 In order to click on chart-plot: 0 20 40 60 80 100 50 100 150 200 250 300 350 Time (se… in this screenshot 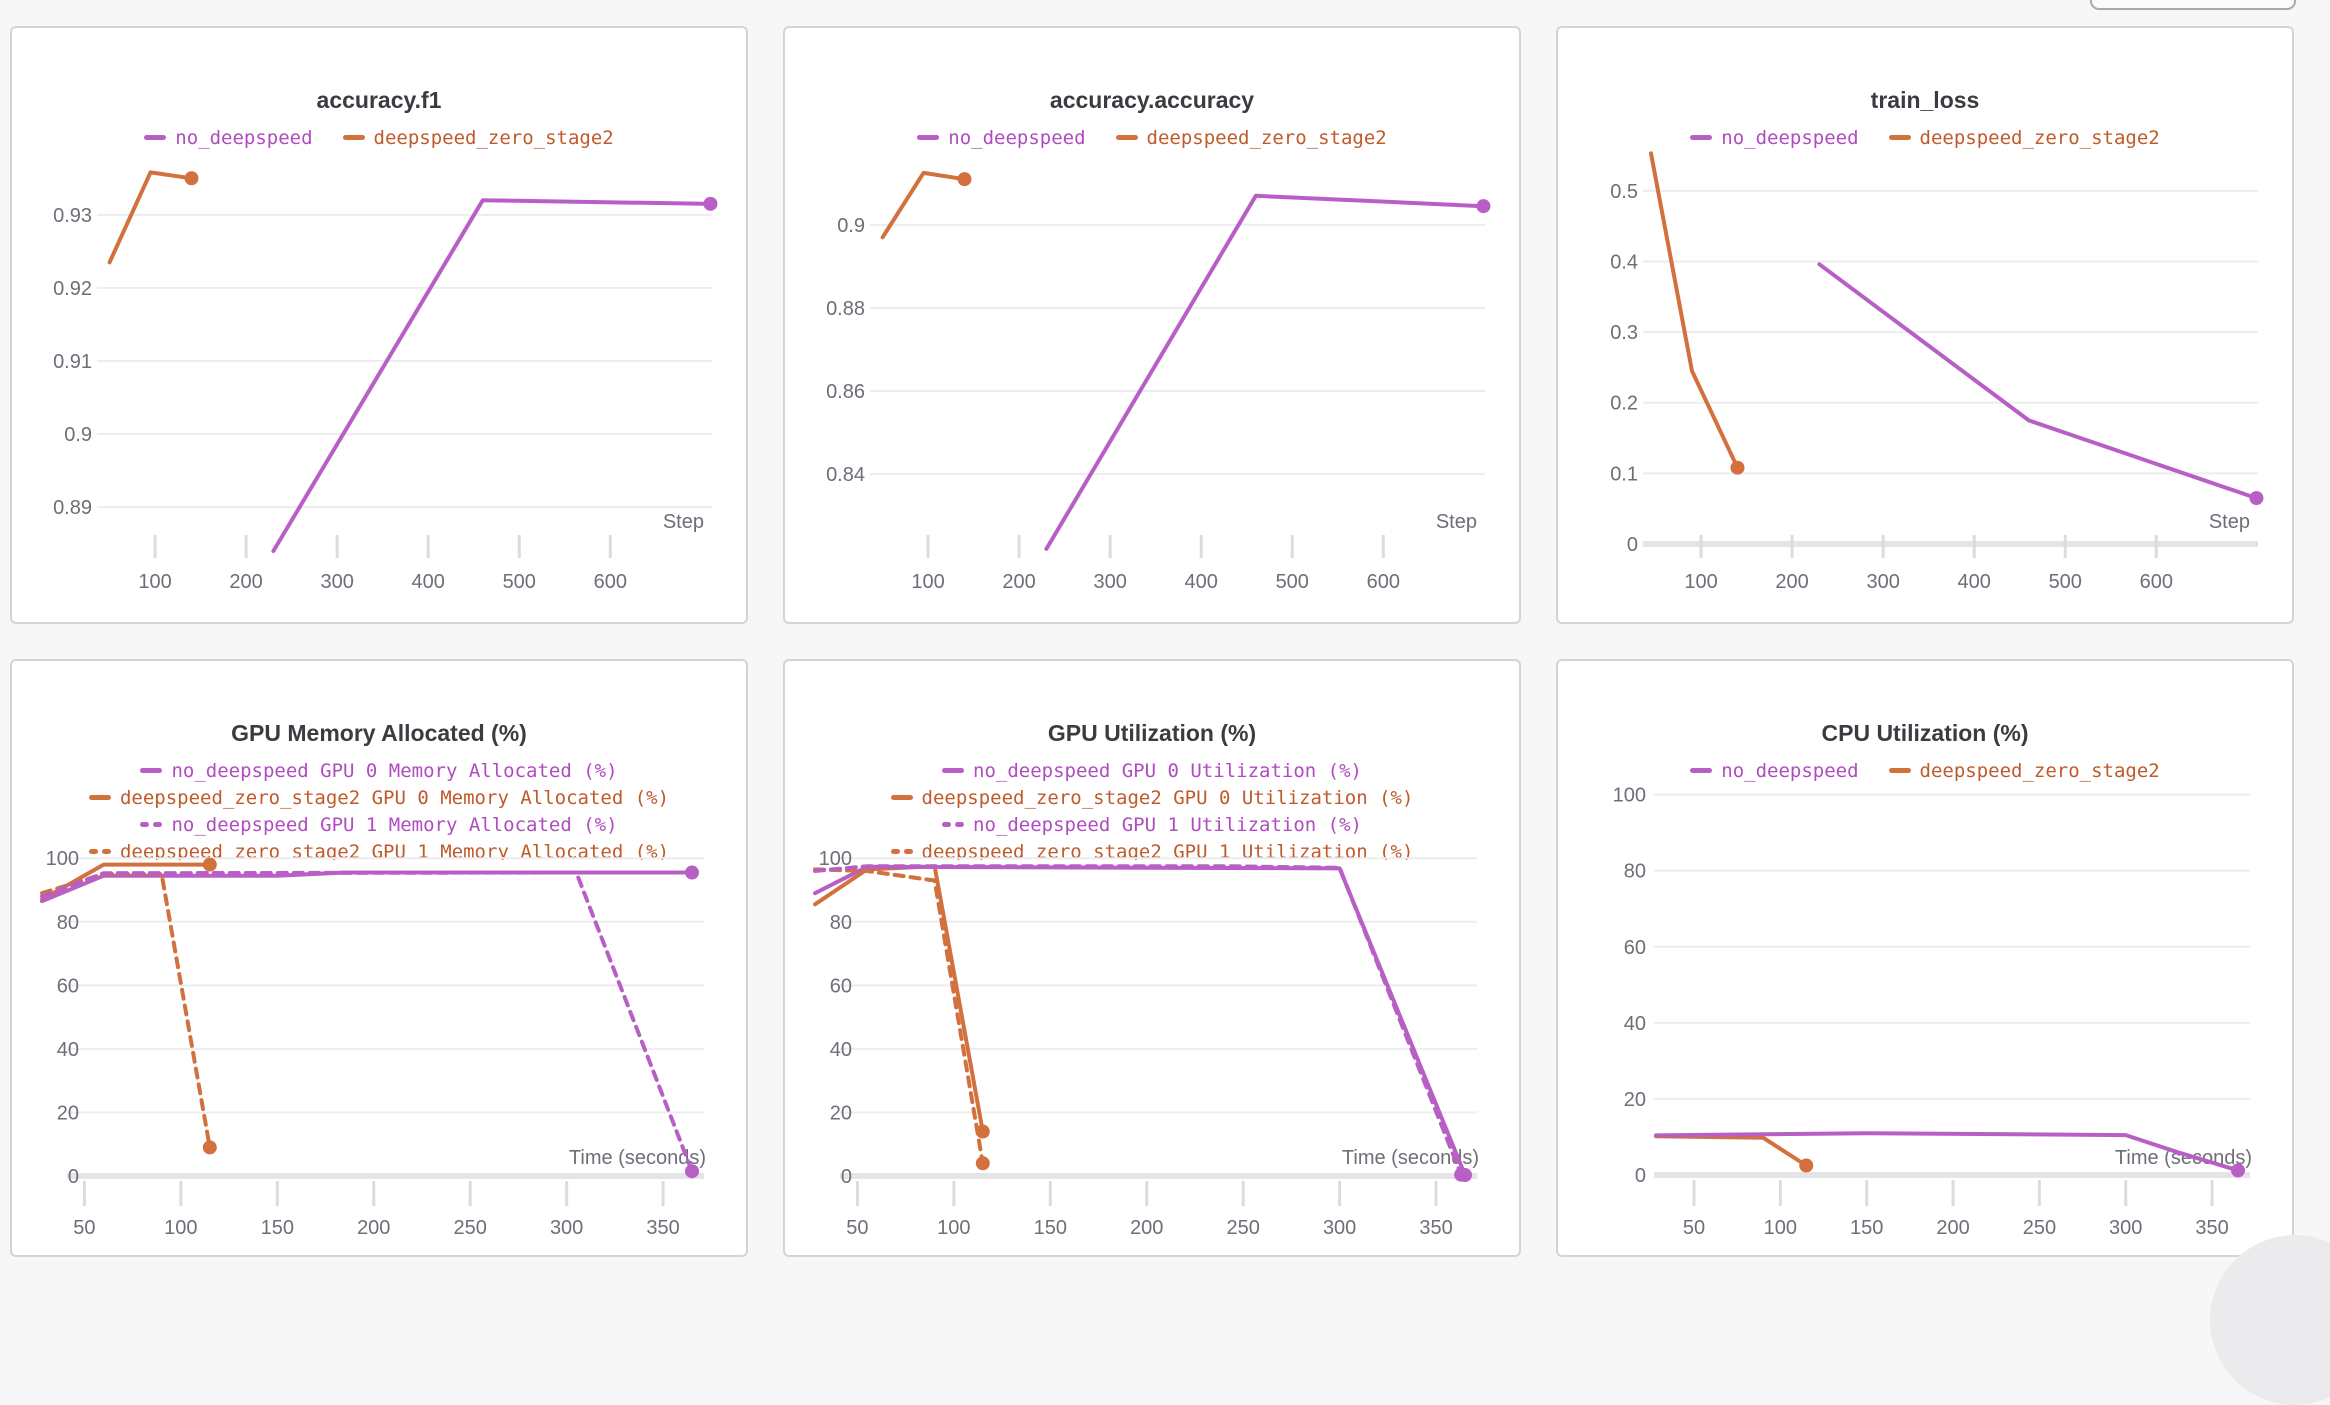, I will do `click(1146, 1043)`.